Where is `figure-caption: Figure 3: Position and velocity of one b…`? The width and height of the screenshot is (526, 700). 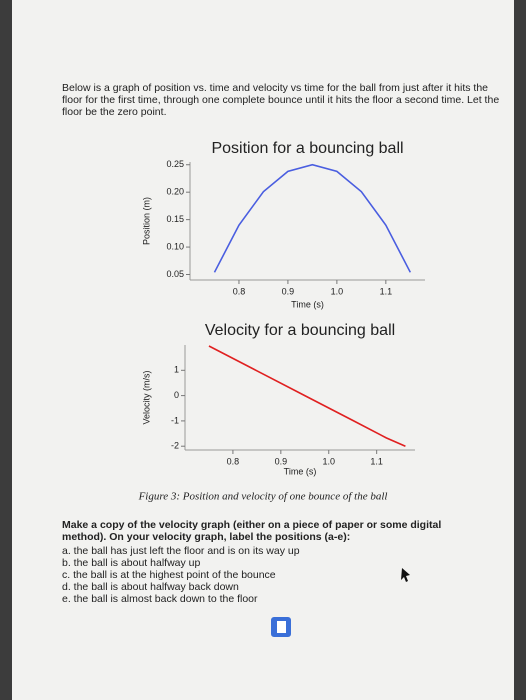 figure-caption: Figure 3: Position and velocity of one b… is located at coordinates (263, 497).